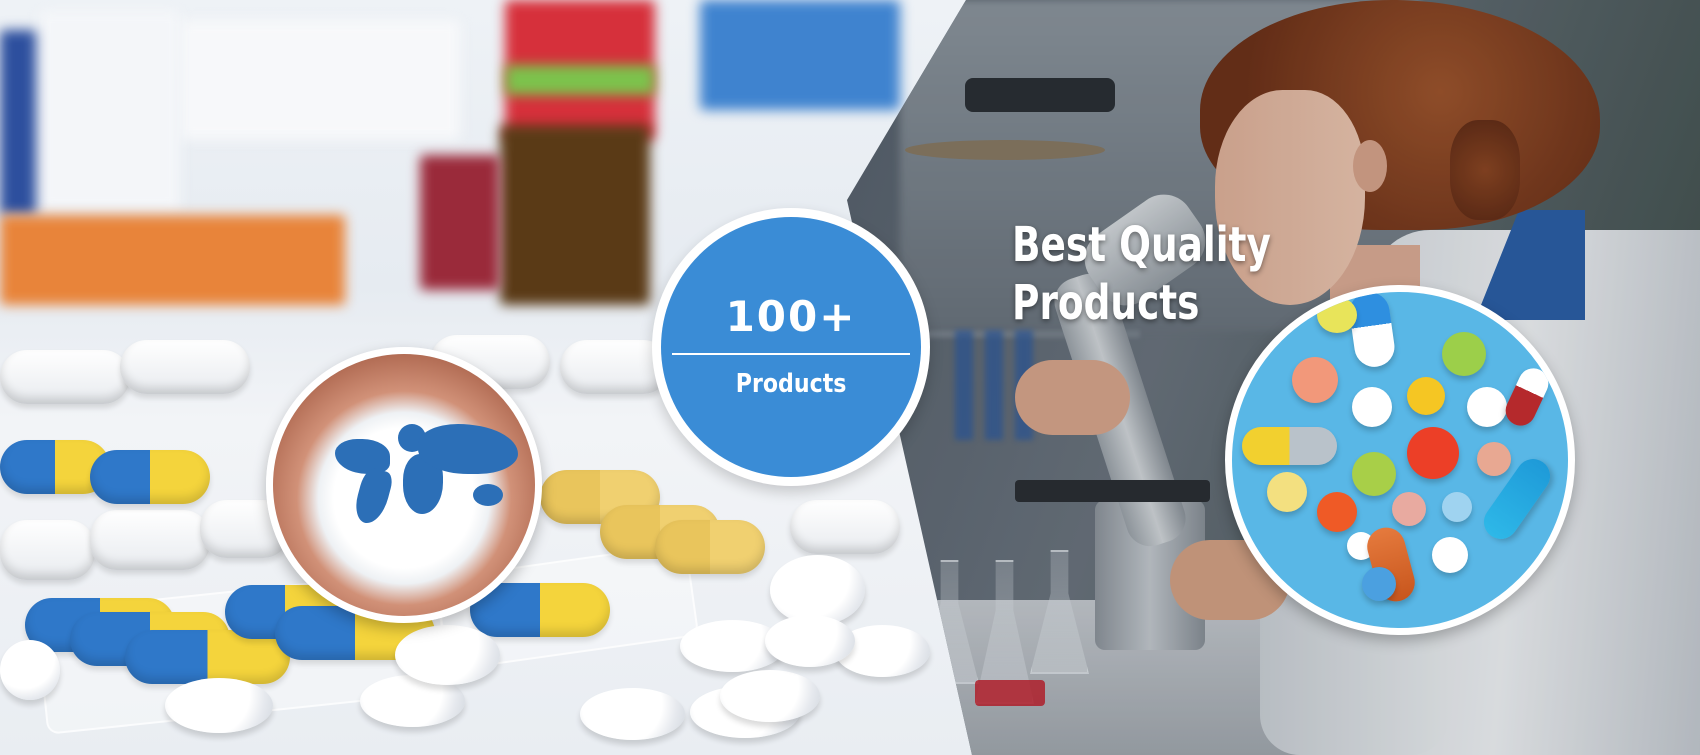  Describe the element at coordinates (404, 485) in the screenshot. I see `powder-world-map-image` at that location.